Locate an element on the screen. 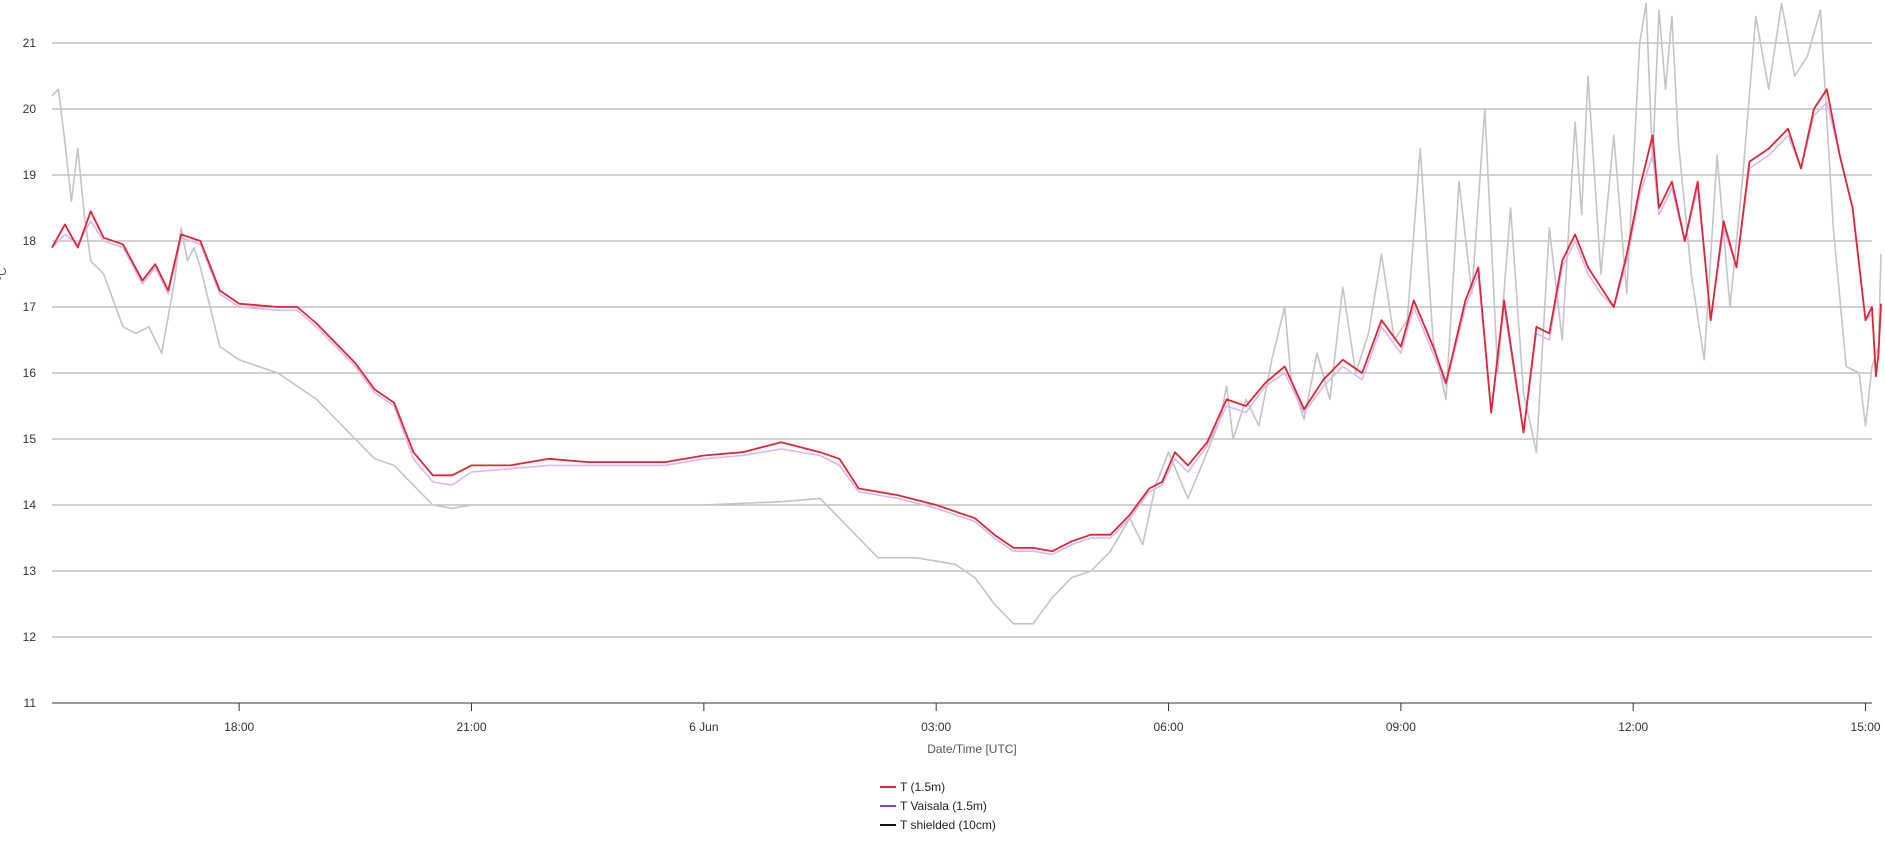 The image size is (1885, 842). legend-item-0: T (1.5m) is located at coordinates (922, 787).